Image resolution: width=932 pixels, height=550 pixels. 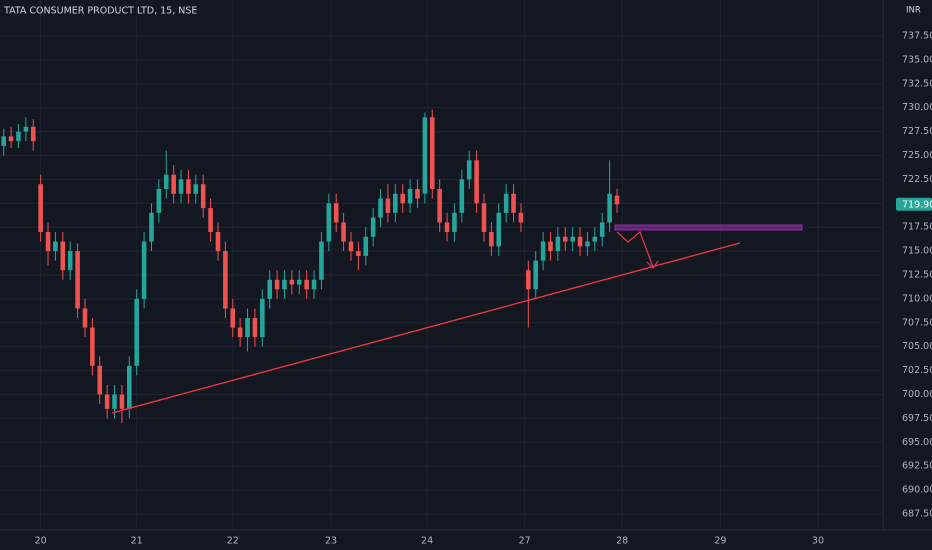 I want to click on last-price-badge, so click(x=914, y=204).